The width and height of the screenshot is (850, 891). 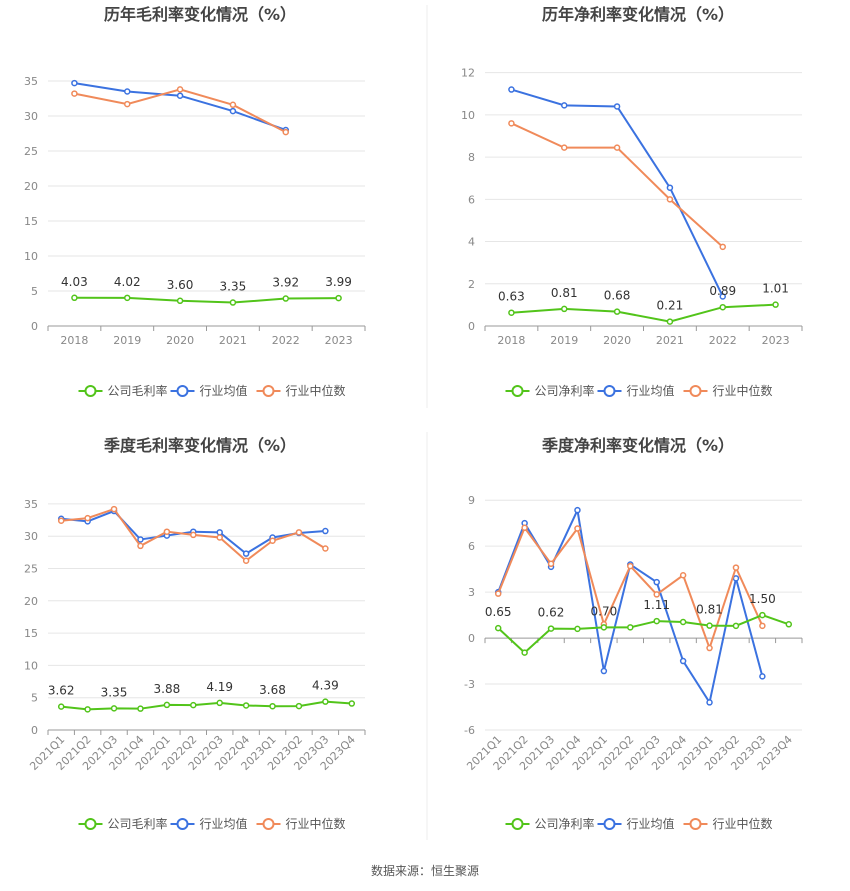 What do you see at coordinates (469, 684) in the screenshot?
I see `y-tick-label: -3` at bounding box center [469, 684].